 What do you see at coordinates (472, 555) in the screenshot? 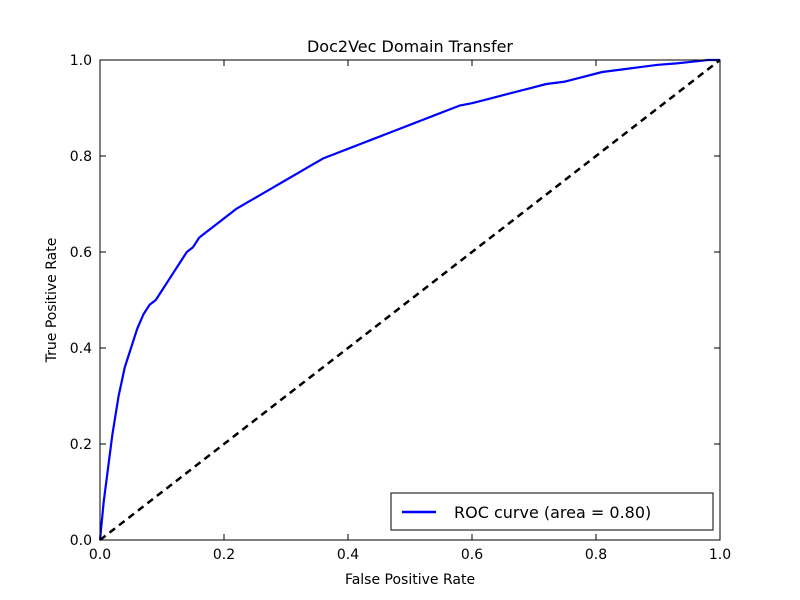
I see `x-tick-label: 0.6` at bounding box center [472, 555].